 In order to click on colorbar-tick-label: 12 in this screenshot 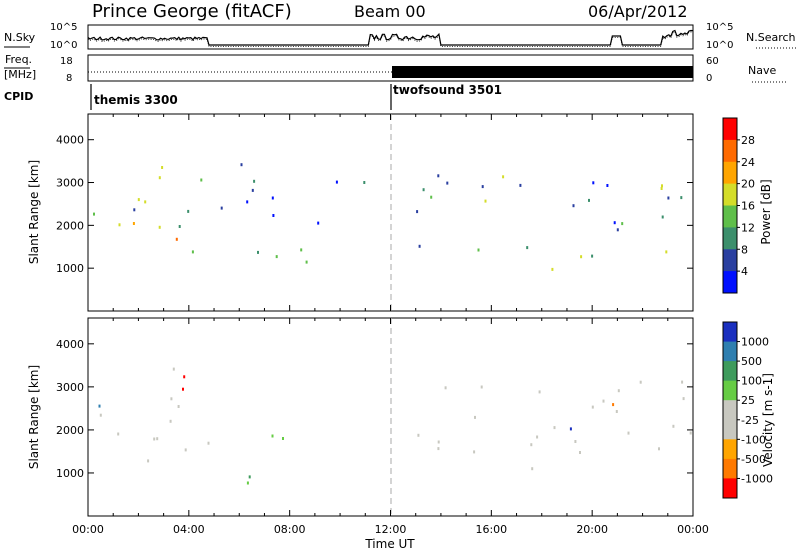, I will do `click(748, 227)`.